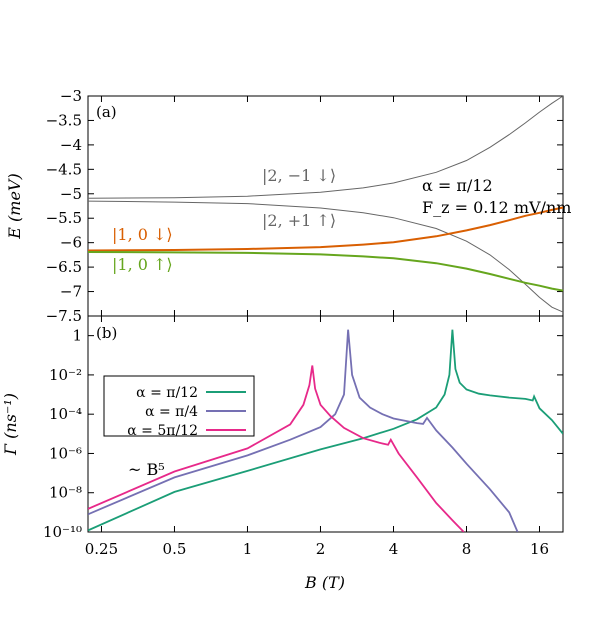  Describe the element at coordinates (162, 431) in the screenshot. I see `legend-label: α = 5π/12` at that location.